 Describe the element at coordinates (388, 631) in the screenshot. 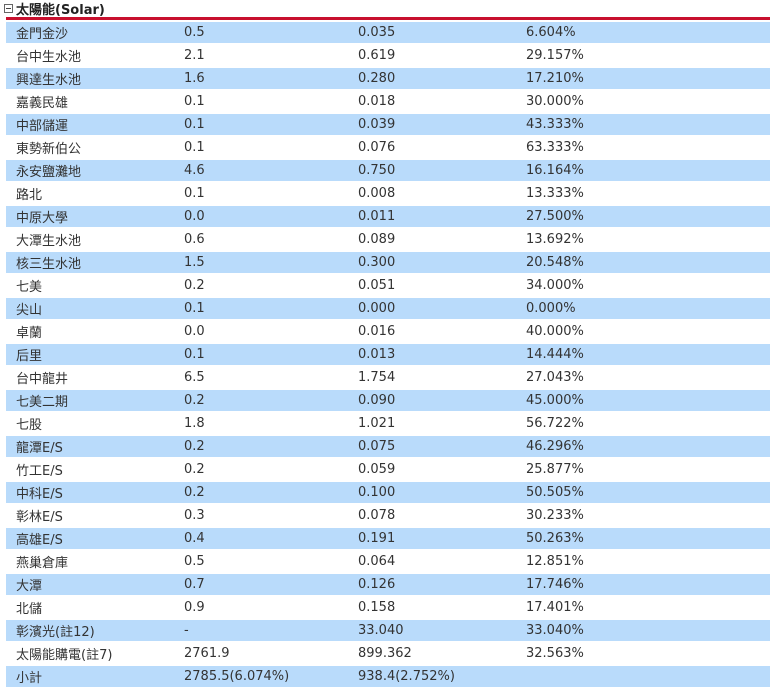

I see `table-row: 彰濱光(註12) -33.040 33.040%` at that location.